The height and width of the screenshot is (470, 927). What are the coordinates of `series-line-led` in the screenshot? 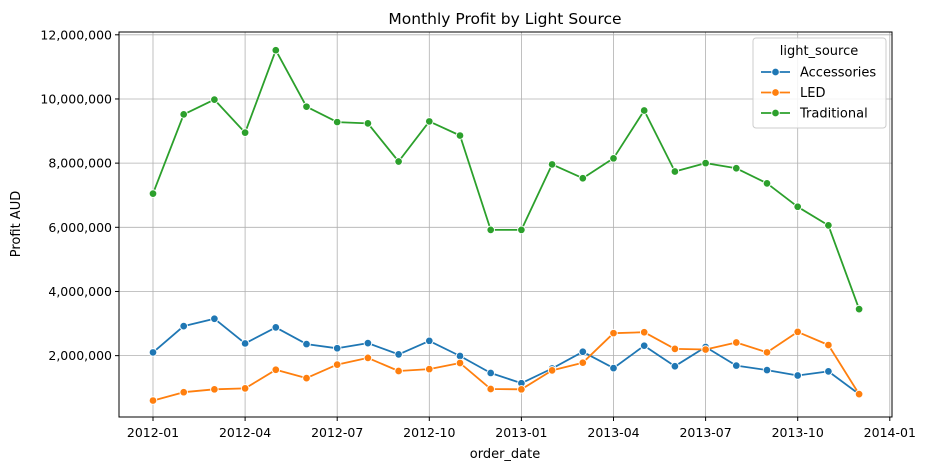 It's located at (506, 366).